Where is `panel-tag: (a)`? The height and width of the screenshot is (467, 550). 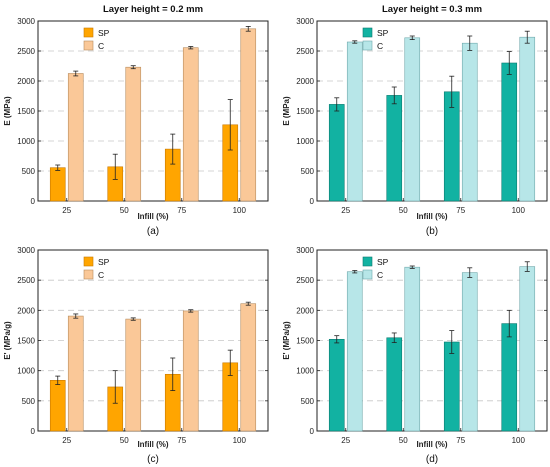 panel-tag: (a) is located at coordinates (153, 231).